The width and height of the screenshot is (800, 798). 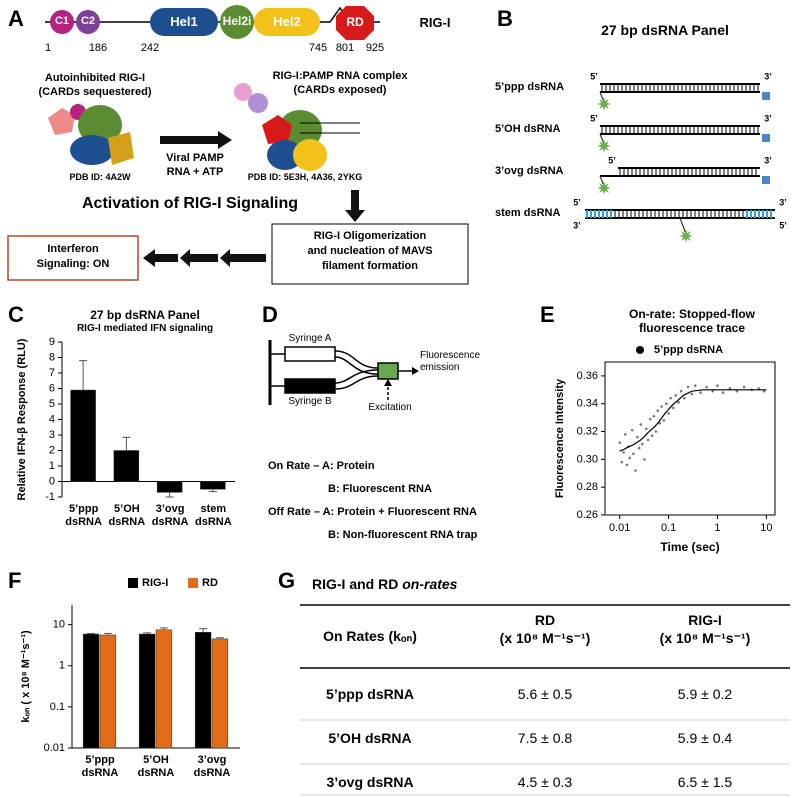 What do you see at coordinates (340, 90) in the screenshot?
I see `state-label: (CARDs exposed)` at bounding box center [340, 90].